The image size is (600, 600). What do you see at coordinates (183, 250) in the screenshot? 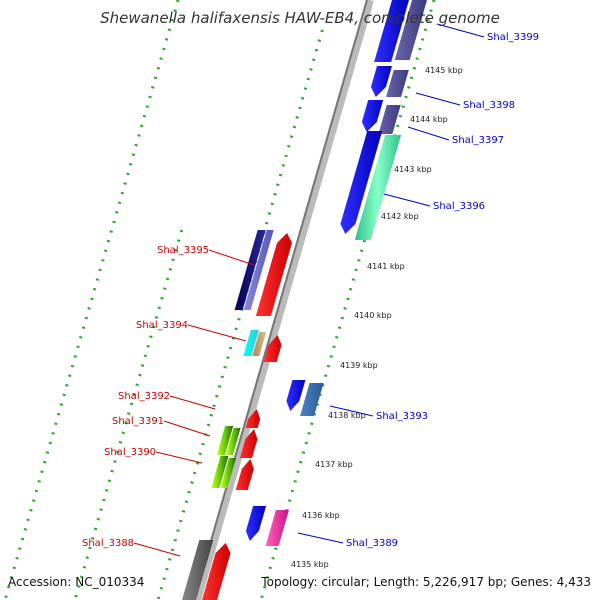
I see `gene-label-left: Shal_3395` at bounding box center [183, 250].